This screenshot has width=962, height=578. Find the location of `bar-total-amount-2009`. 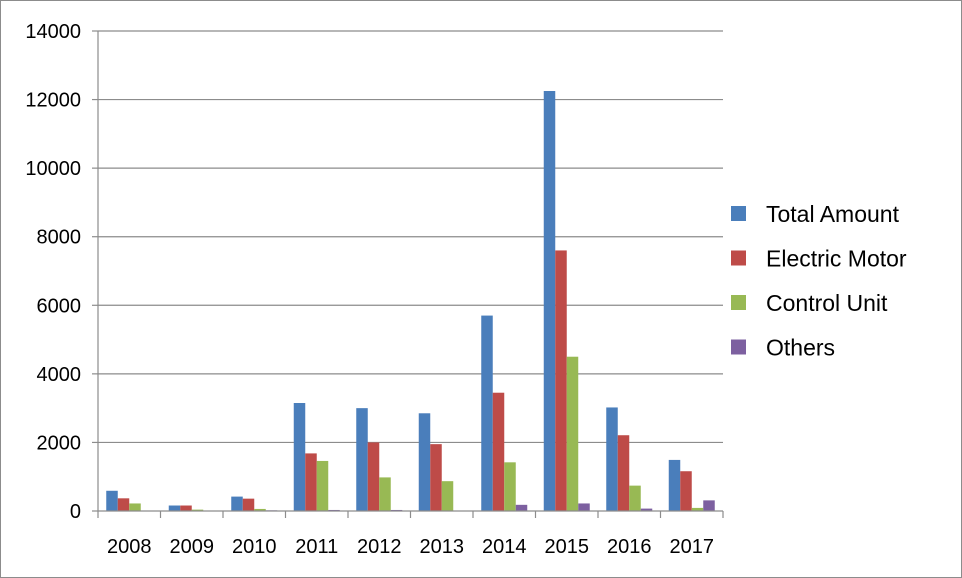

bar-total-amount-2009 is located at coordinates (174, 508).